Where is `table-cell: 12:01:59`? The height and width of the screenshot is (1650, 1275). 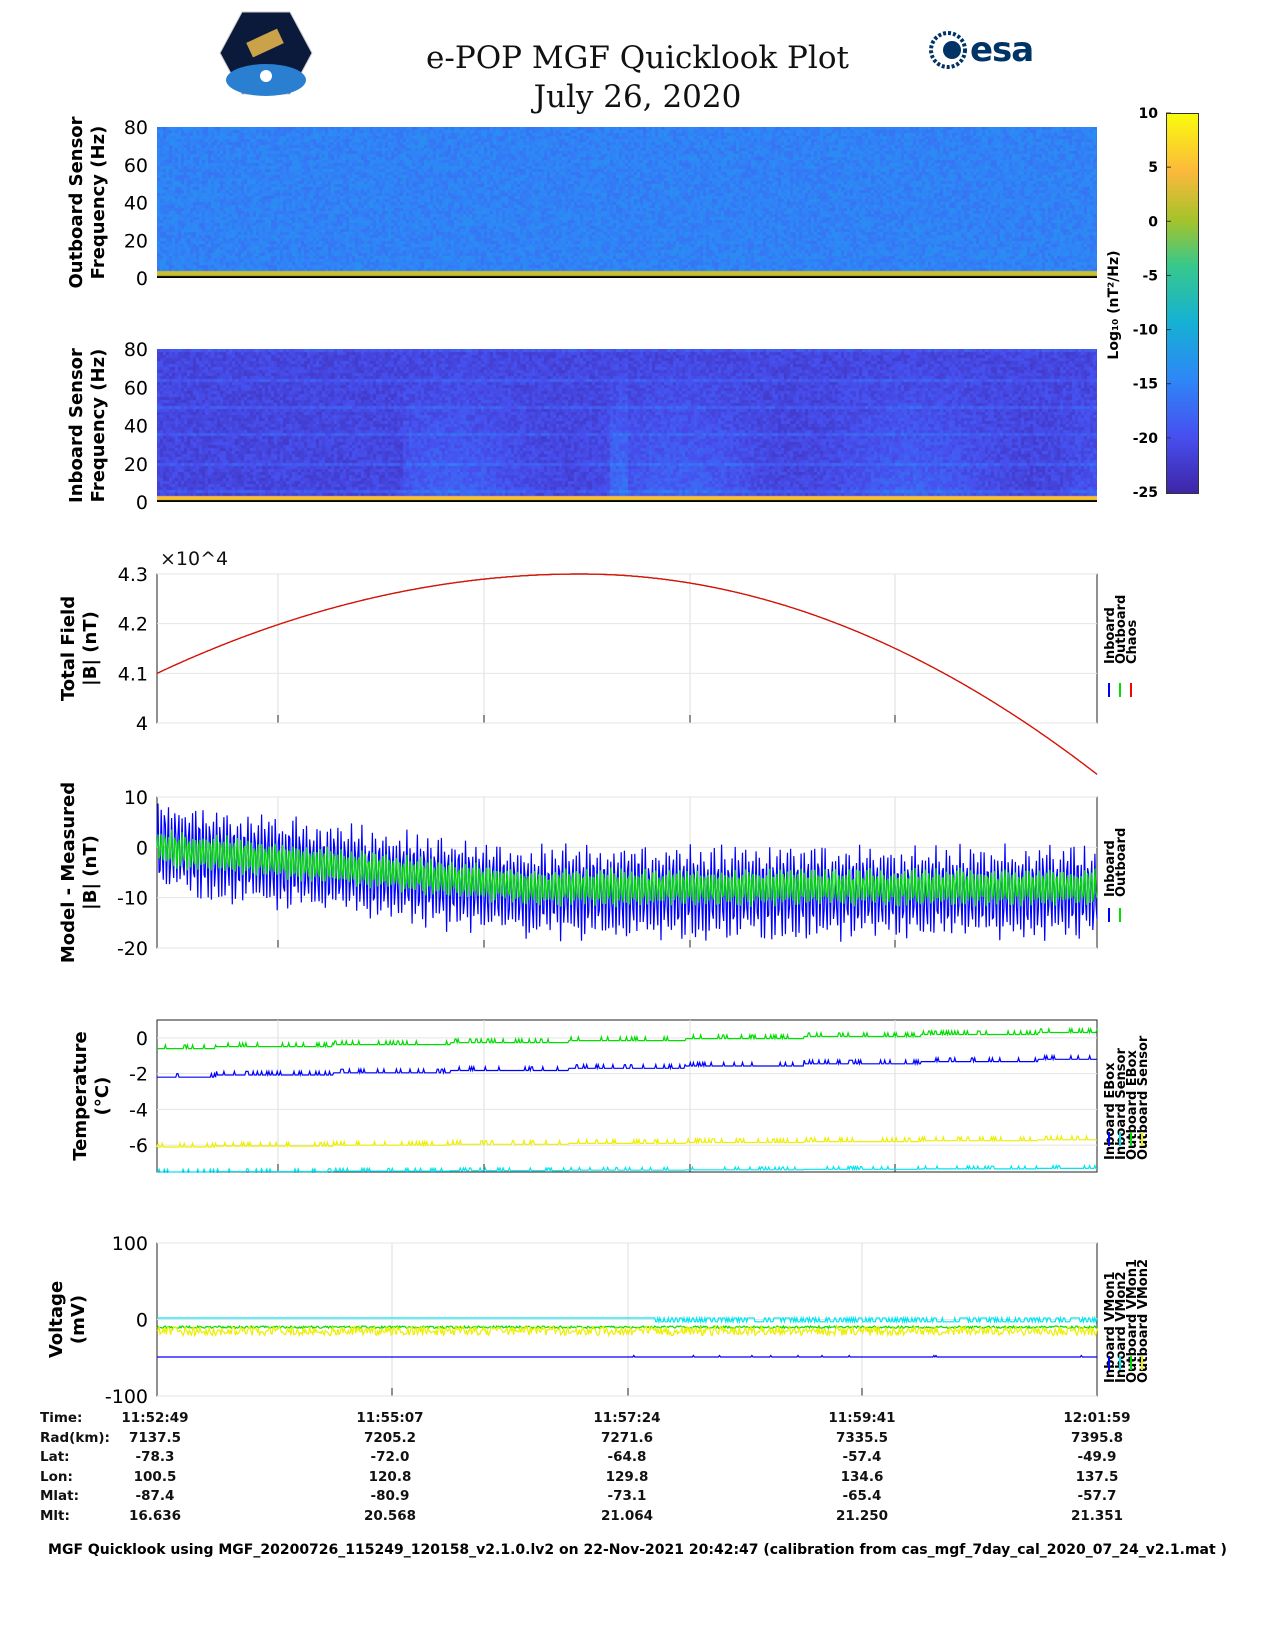
table-cell: 12:01:59 is located at coordinates (1097, 1418).